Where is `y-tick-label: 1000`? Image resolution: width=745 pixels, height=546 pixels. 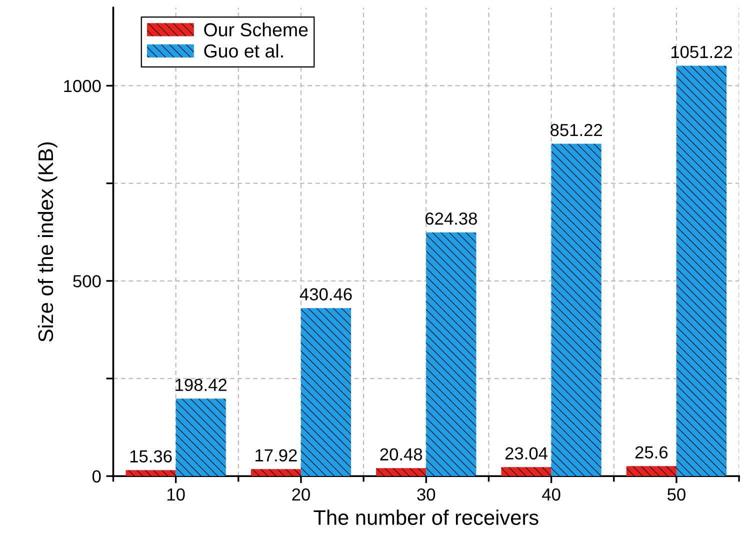
y-tick-label: 1000 is located at coordinates (82, 86).